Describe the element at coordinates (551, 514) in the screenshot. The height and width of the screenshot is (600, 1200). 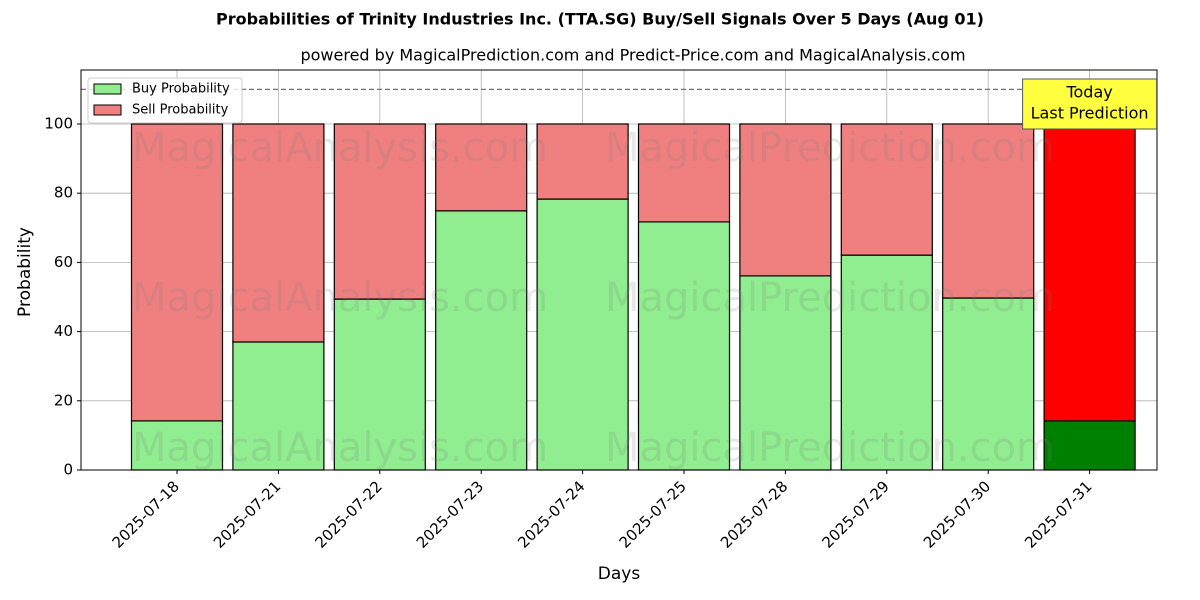
I see `x-tick-label: 2025-07-24` at that location.